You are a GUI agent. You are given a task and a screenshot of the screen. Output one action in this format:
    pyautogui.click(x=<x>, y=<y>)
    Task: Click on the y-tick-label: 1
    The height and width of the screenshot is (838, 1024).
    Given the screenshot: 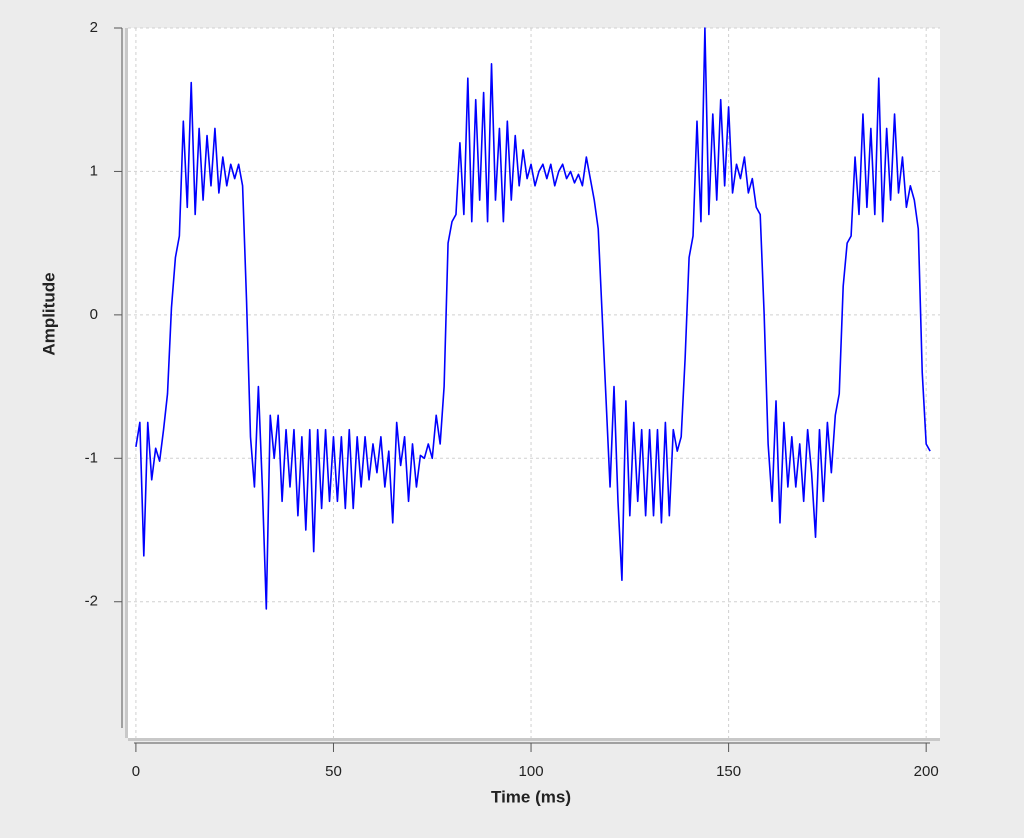 What is the action you would take?
    pyautogui.click(x=94, y=170)
    